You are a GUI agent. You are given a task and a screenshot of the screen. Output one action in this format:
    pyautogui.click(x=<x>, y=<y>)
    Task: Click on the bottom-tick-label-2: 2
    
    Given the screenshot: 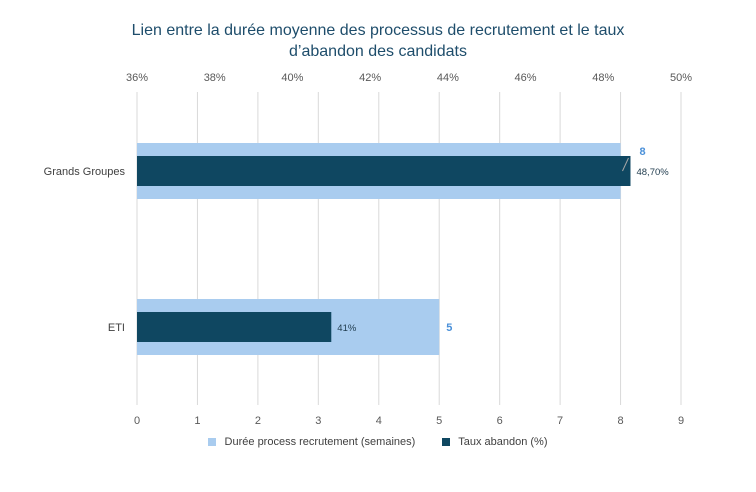 What is the action you would take?
    pyautogui.click(x=258, y=421)
    